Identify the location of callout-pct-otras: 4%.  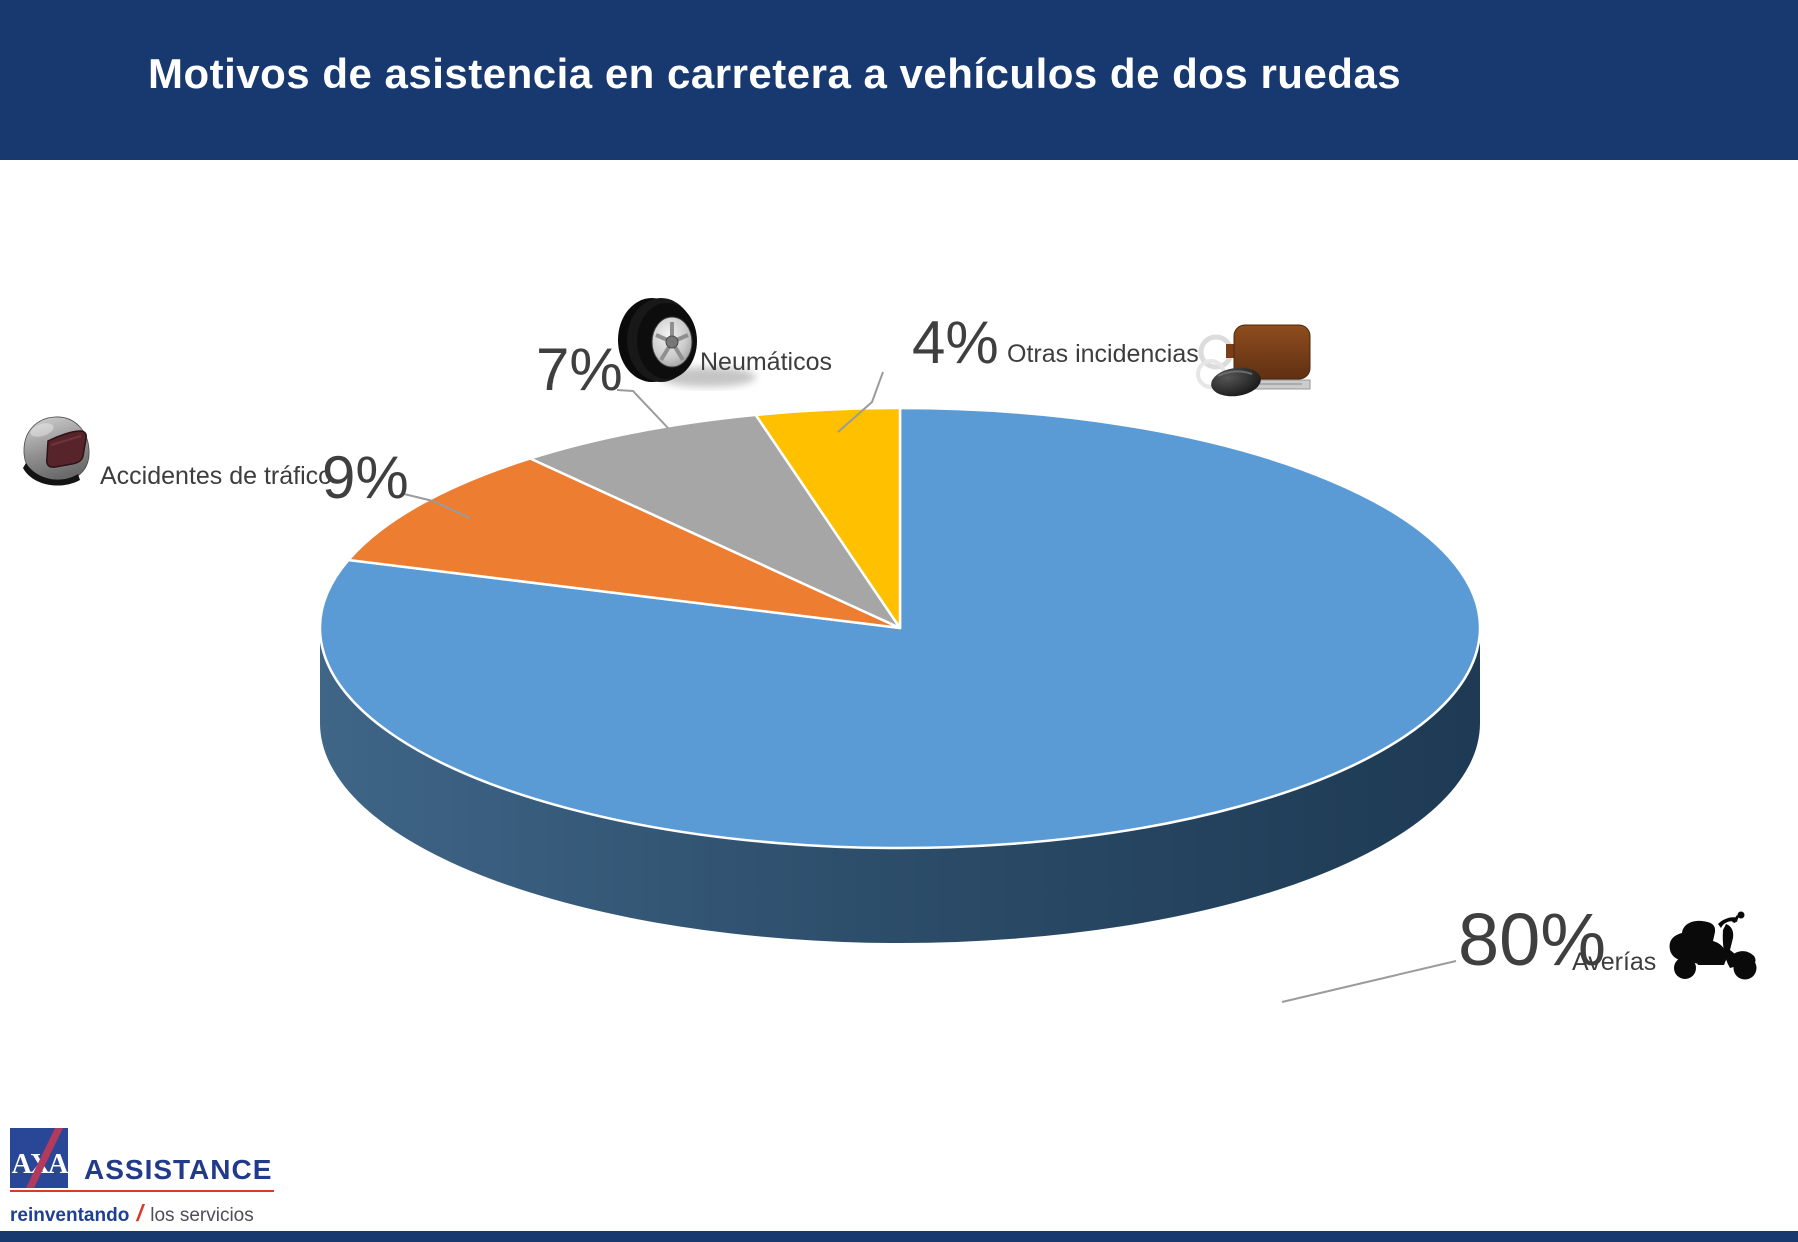
(955, 342).